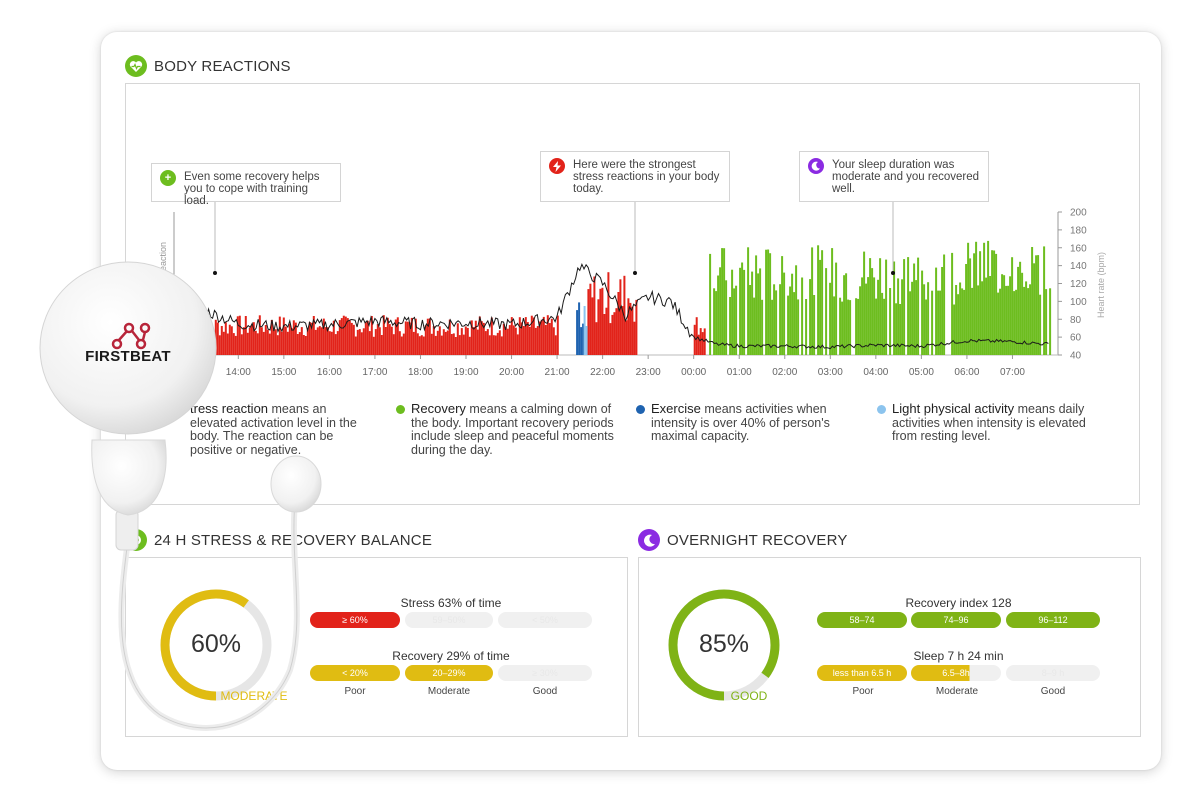  I want to click on moon-icon, so click(816, 166).